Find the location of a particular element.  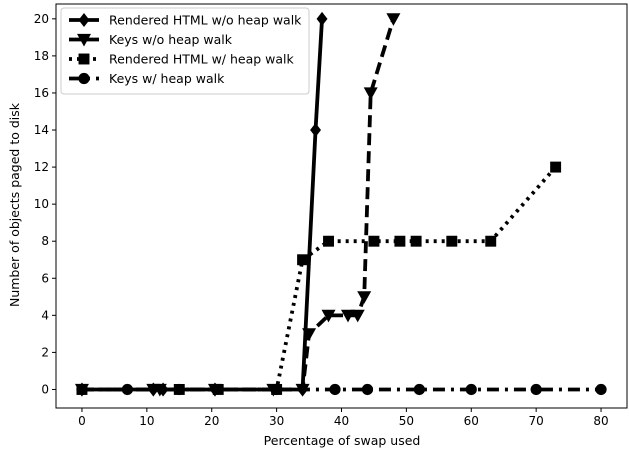

legend-item: Rendered HTML w/o heap walk is located at coordinates (185, 20).